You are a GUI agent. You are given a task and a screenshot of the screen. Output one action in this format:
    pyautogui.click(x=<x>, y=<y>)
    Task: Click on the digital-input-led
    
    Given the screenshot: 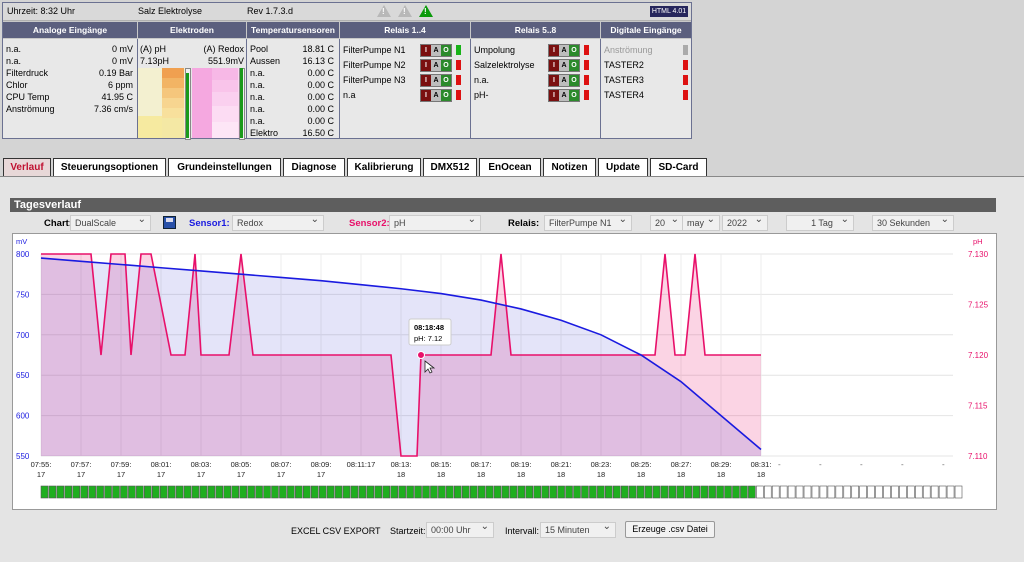 What is the action you would take?
    pyautogui.click(x=685, y=65)
    